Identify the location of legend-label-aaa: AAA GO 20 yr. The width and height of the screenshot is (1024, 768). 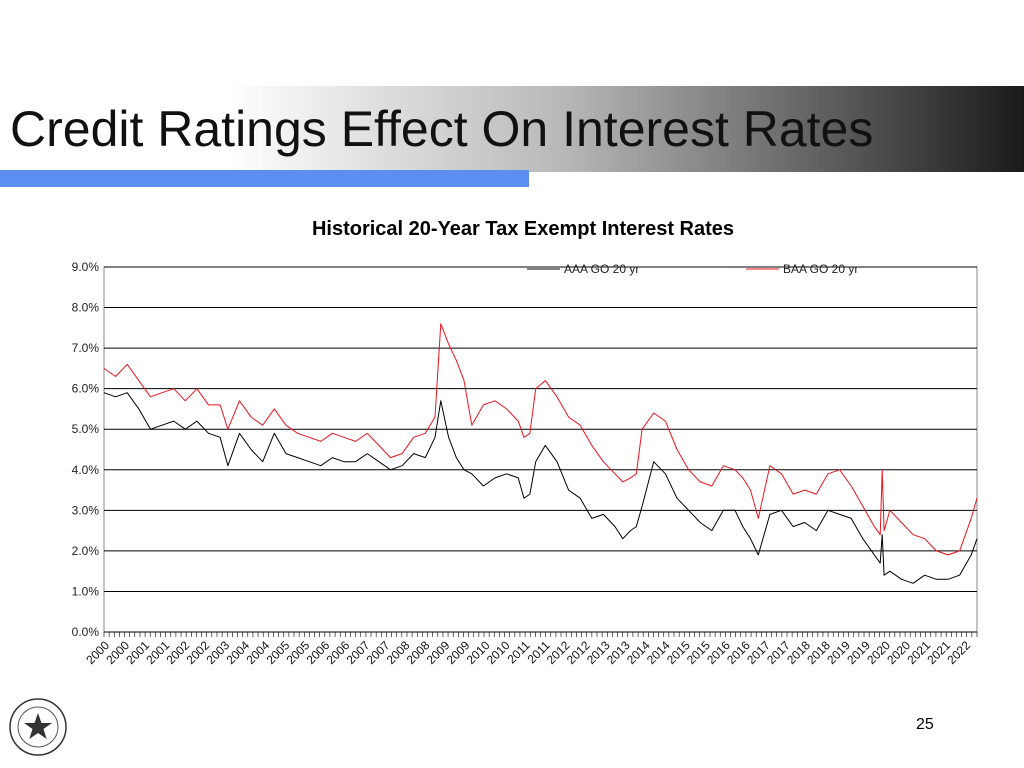
(601, 269).